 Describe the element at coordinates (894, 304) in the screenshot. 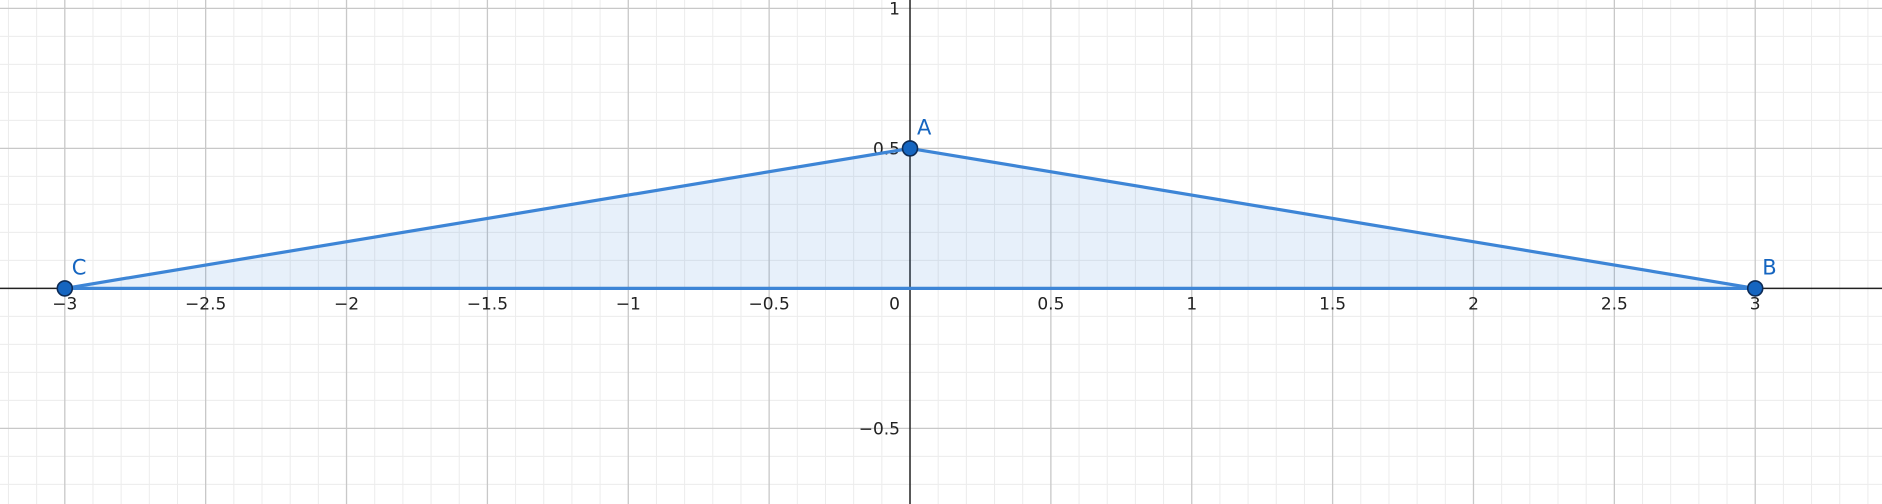

I see `x-tick-label: 0` at that location.